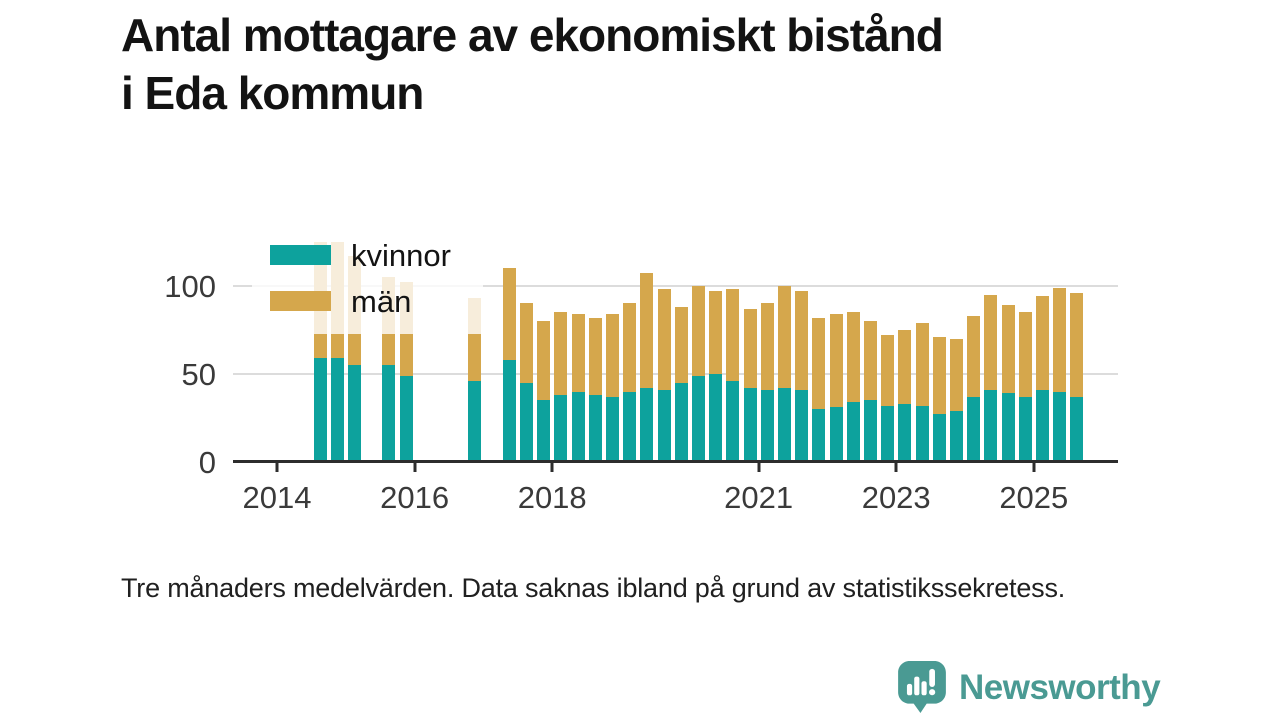 Image resolution: width=1280 pixels, height=720 pixels. What do you see at coordinates (415, 497) in the screenshot?
I see `x-tick-label-2016: 2016` at bounding box center [415, 497].